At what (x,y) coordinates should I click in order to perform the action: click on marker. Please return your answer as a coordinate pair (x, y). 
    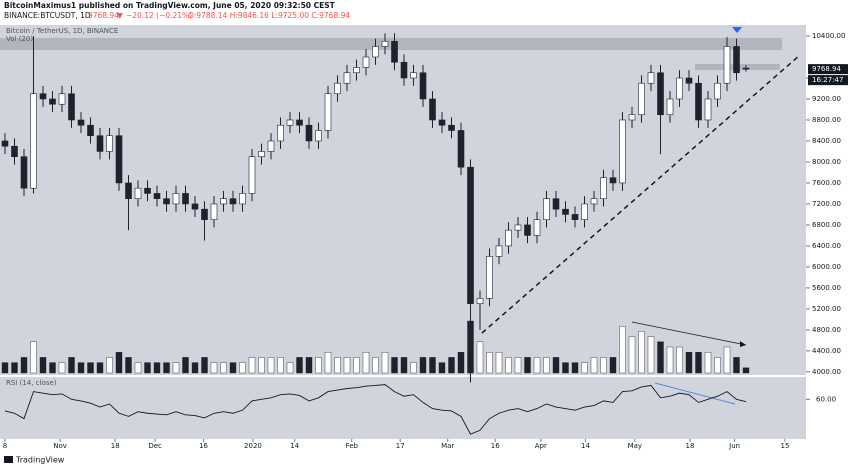
    Looking at the image, I should click on (737, 30).